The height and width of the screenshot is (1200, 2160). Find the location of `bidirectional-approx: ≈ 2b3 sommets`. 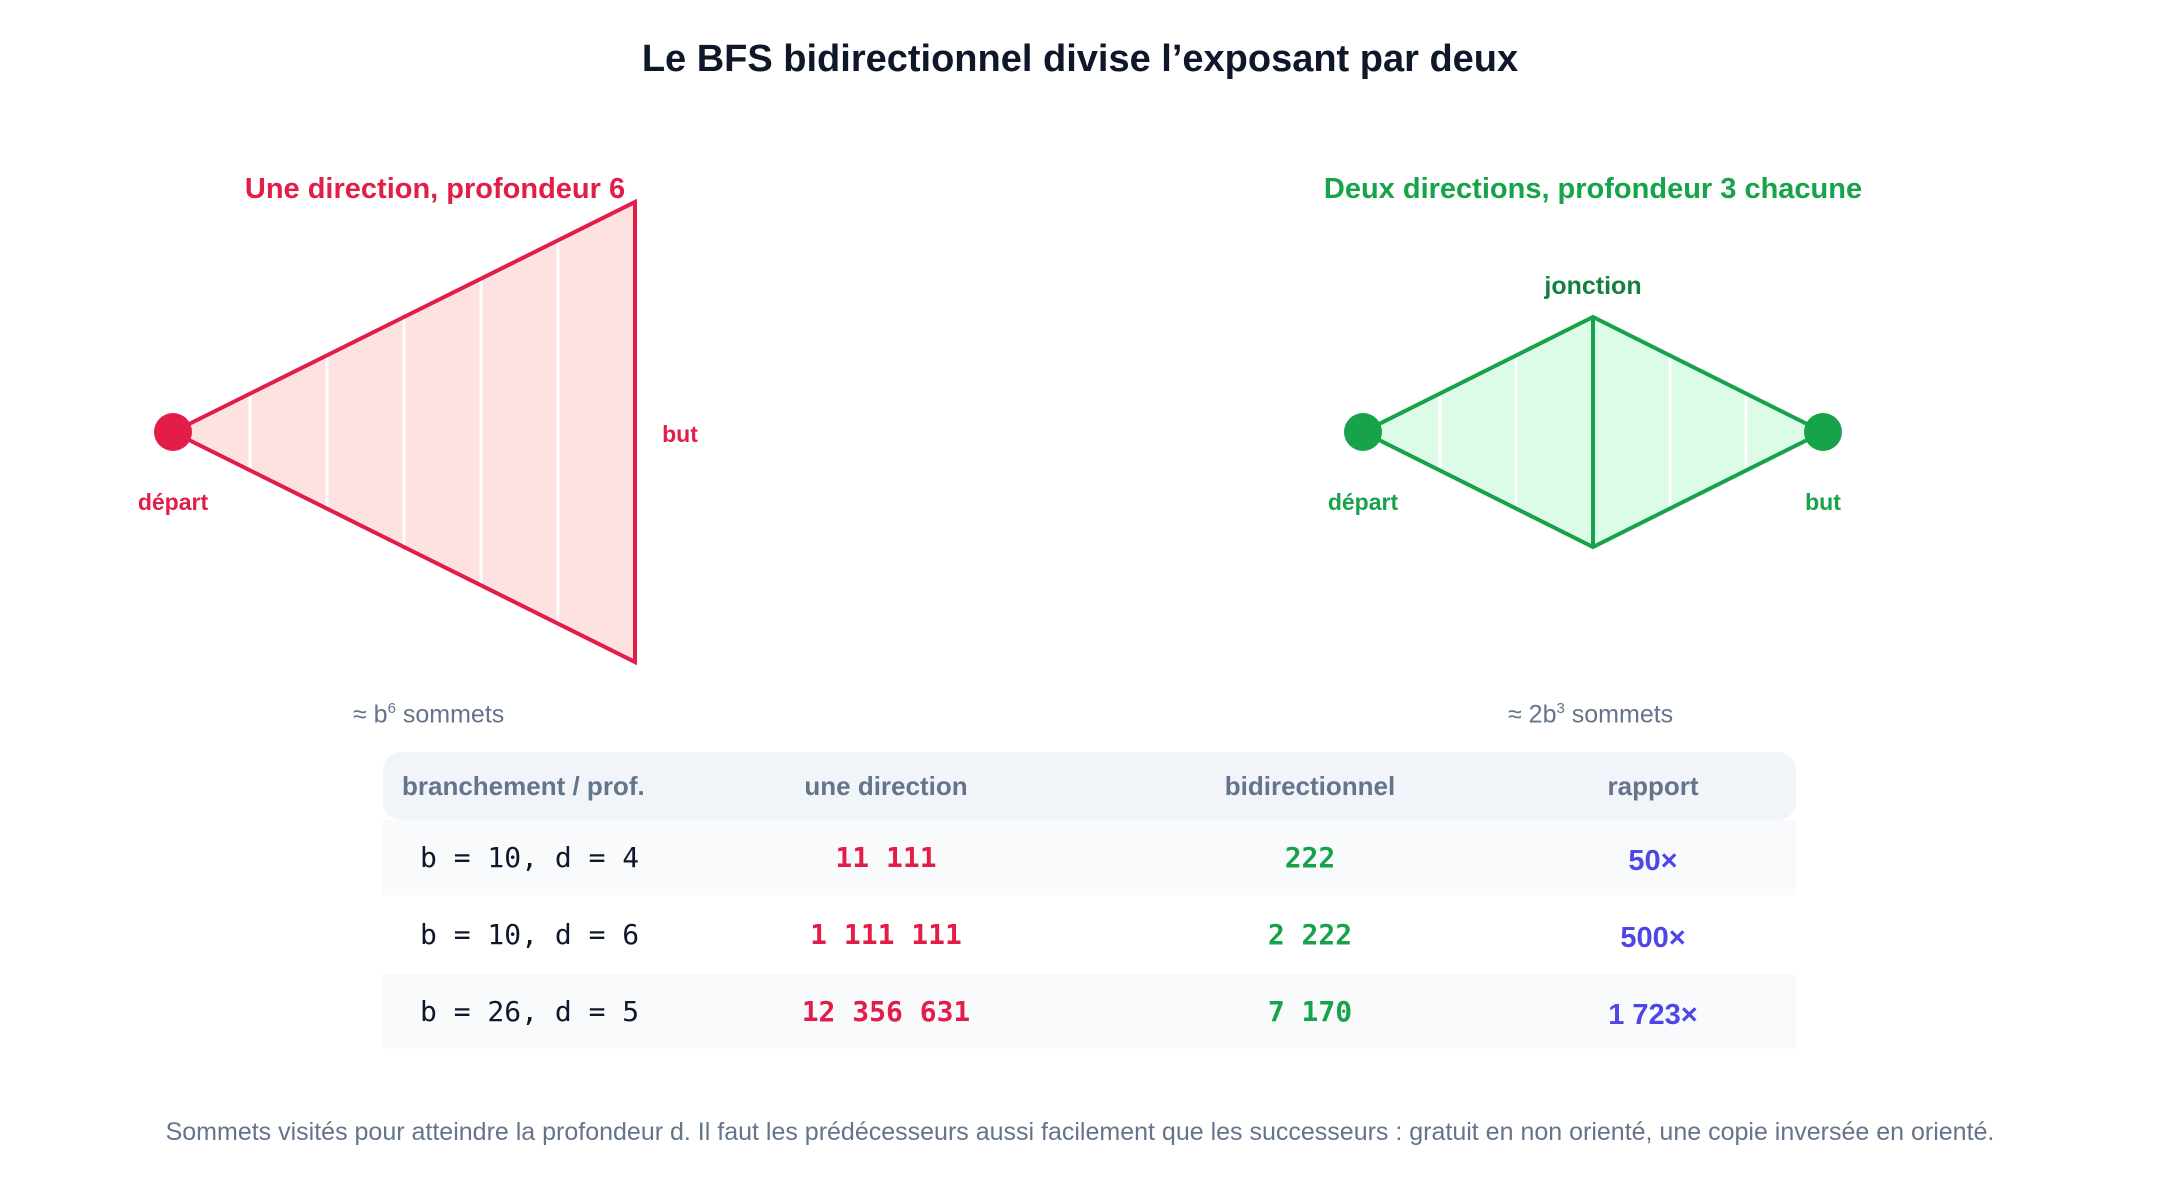

bidirectional-approx: ≈ 2b3 sommets is located at coordinates (1590, 714).